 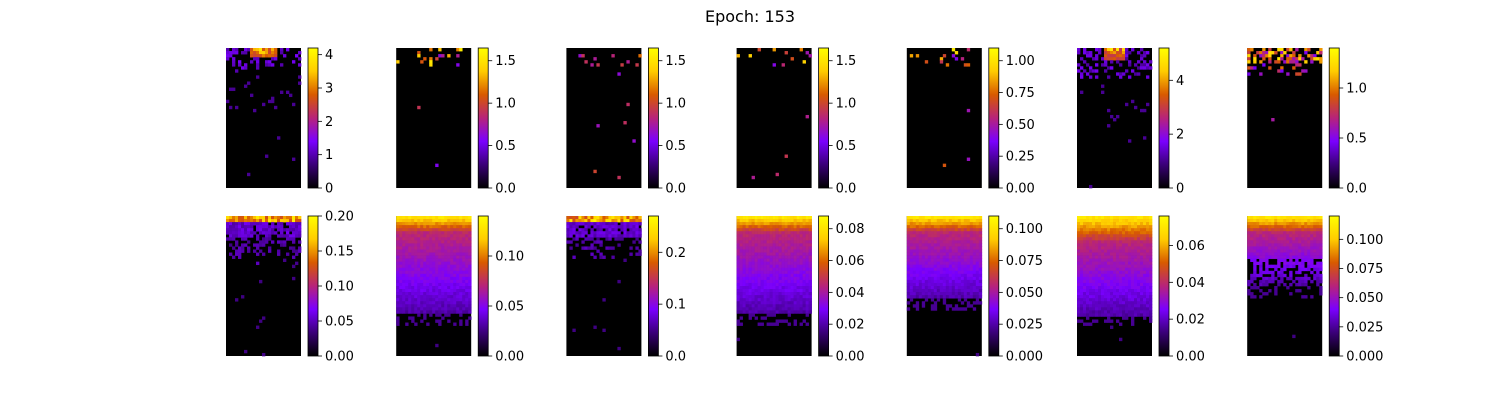 What do you see at coordinates (1164, 286) in the screenshot?
I see `colorbar` at bounding box center [1164, 286].